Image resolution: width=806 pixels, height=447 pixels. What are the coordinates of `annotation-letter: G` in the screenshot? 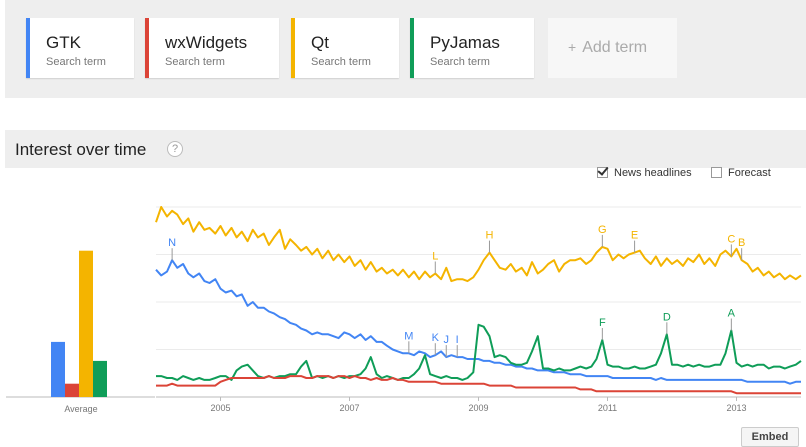 It's located at (602, 230).